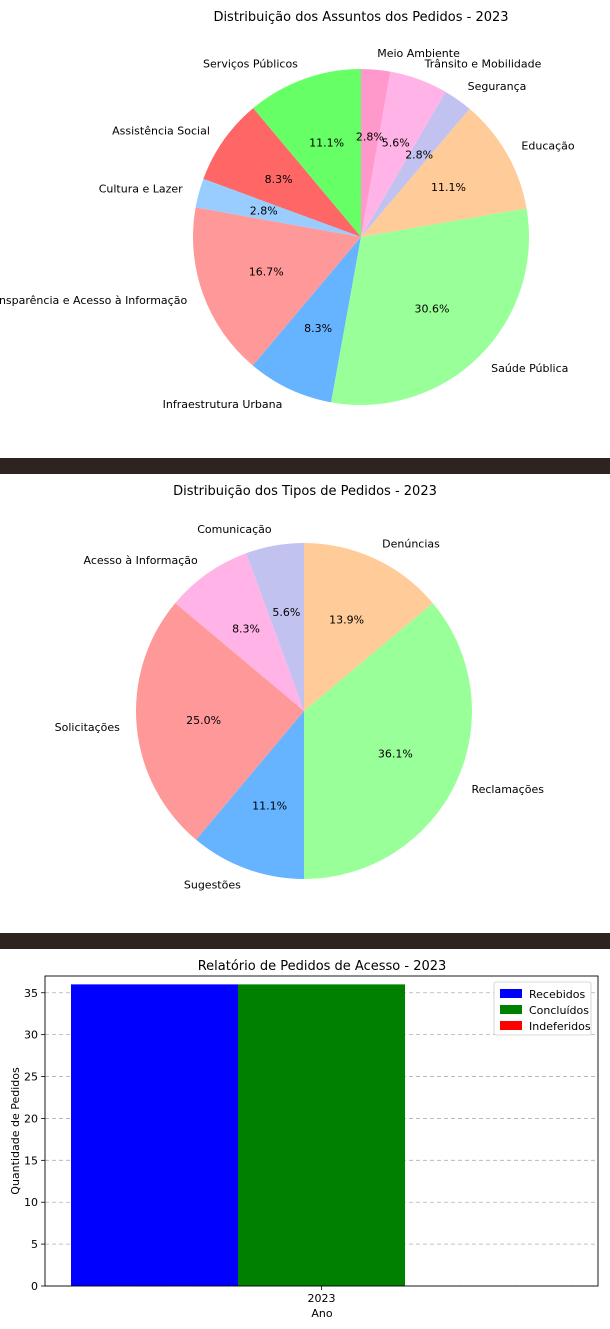 The width and height of the screenshot is (610, 1329). I want to click on pie-slice-transparencia-e-acesso-a-informacao, so click(276, 286).